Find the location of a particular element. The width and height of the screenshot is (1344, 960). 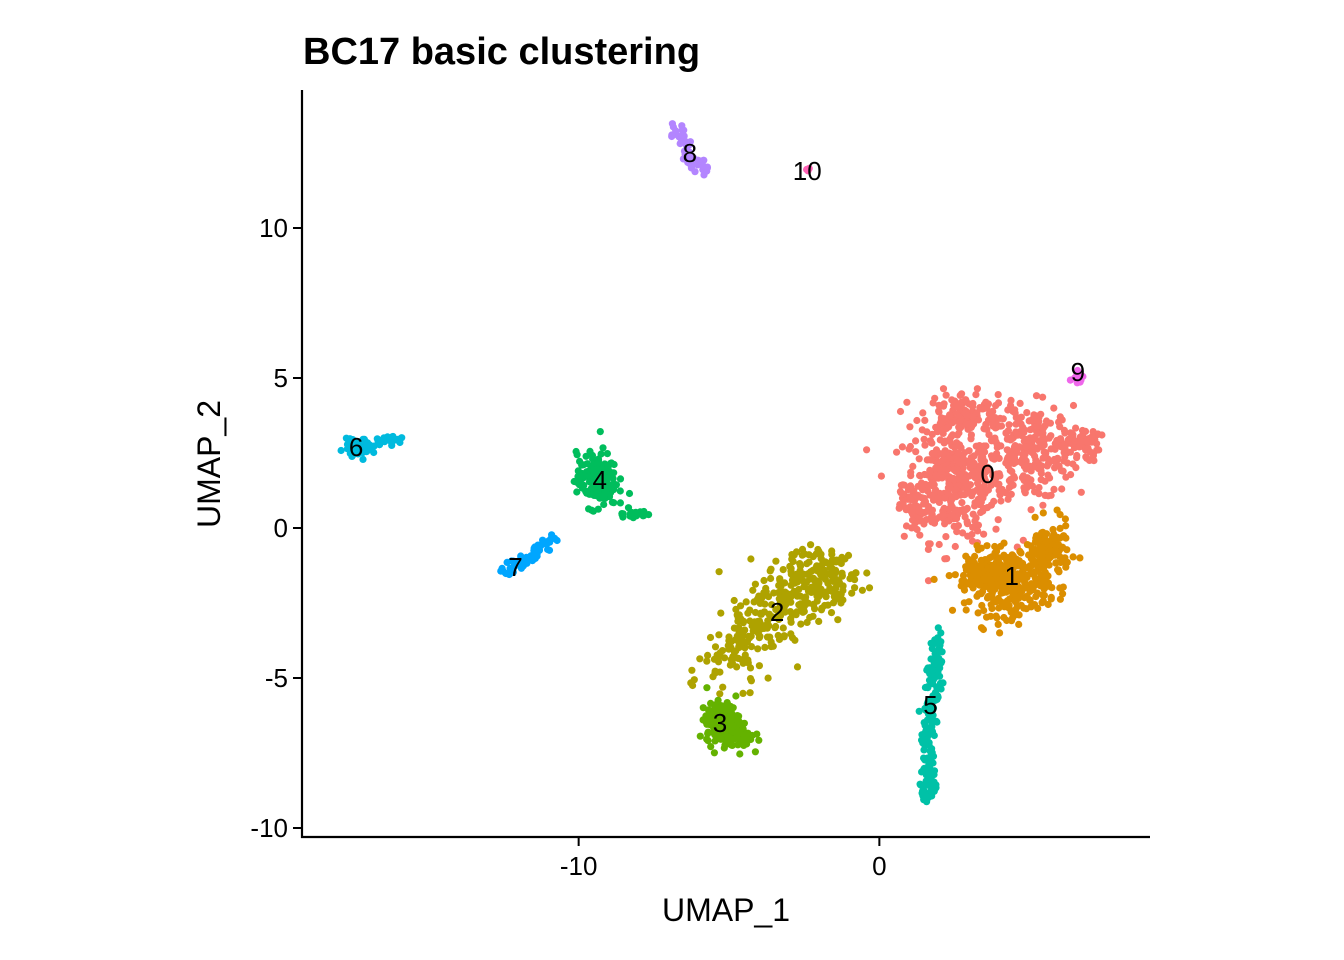

y-axis-ticks: -10 -5 0 5 10 is located at coordinates (276, 528).